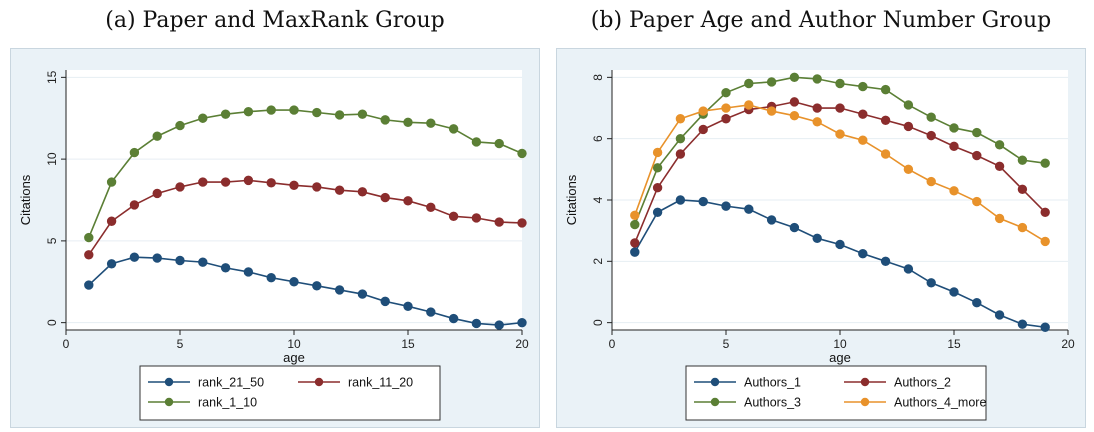 The height and width of the screenshot is (432, 1094). I want to click on y-tick-label: 5, so click(52, 240).